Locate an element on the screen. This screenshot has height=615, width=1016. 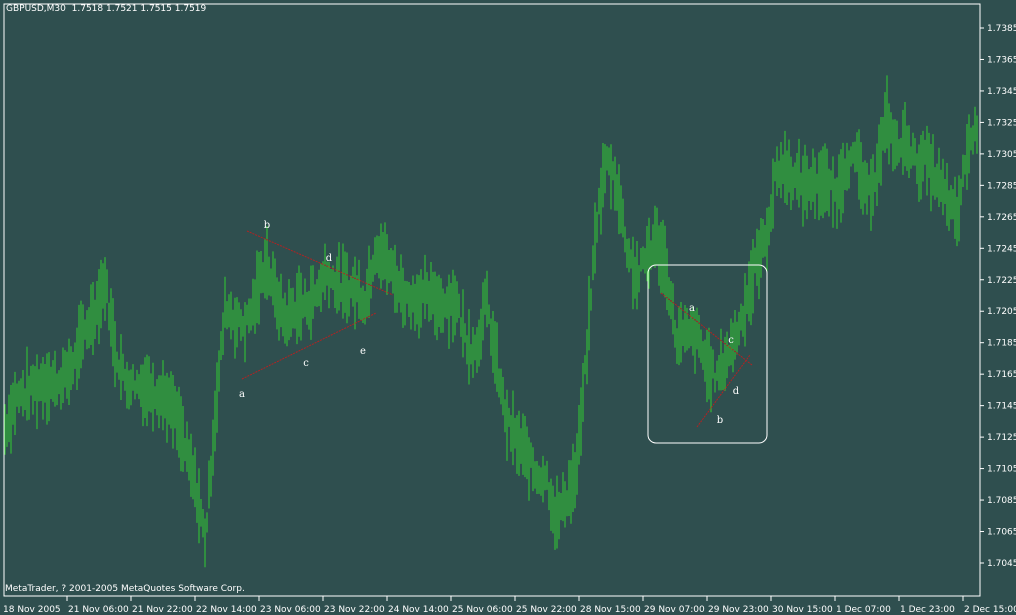
x-tick-label: 28 Nov 15:00 is located at coordinates (610, 610).